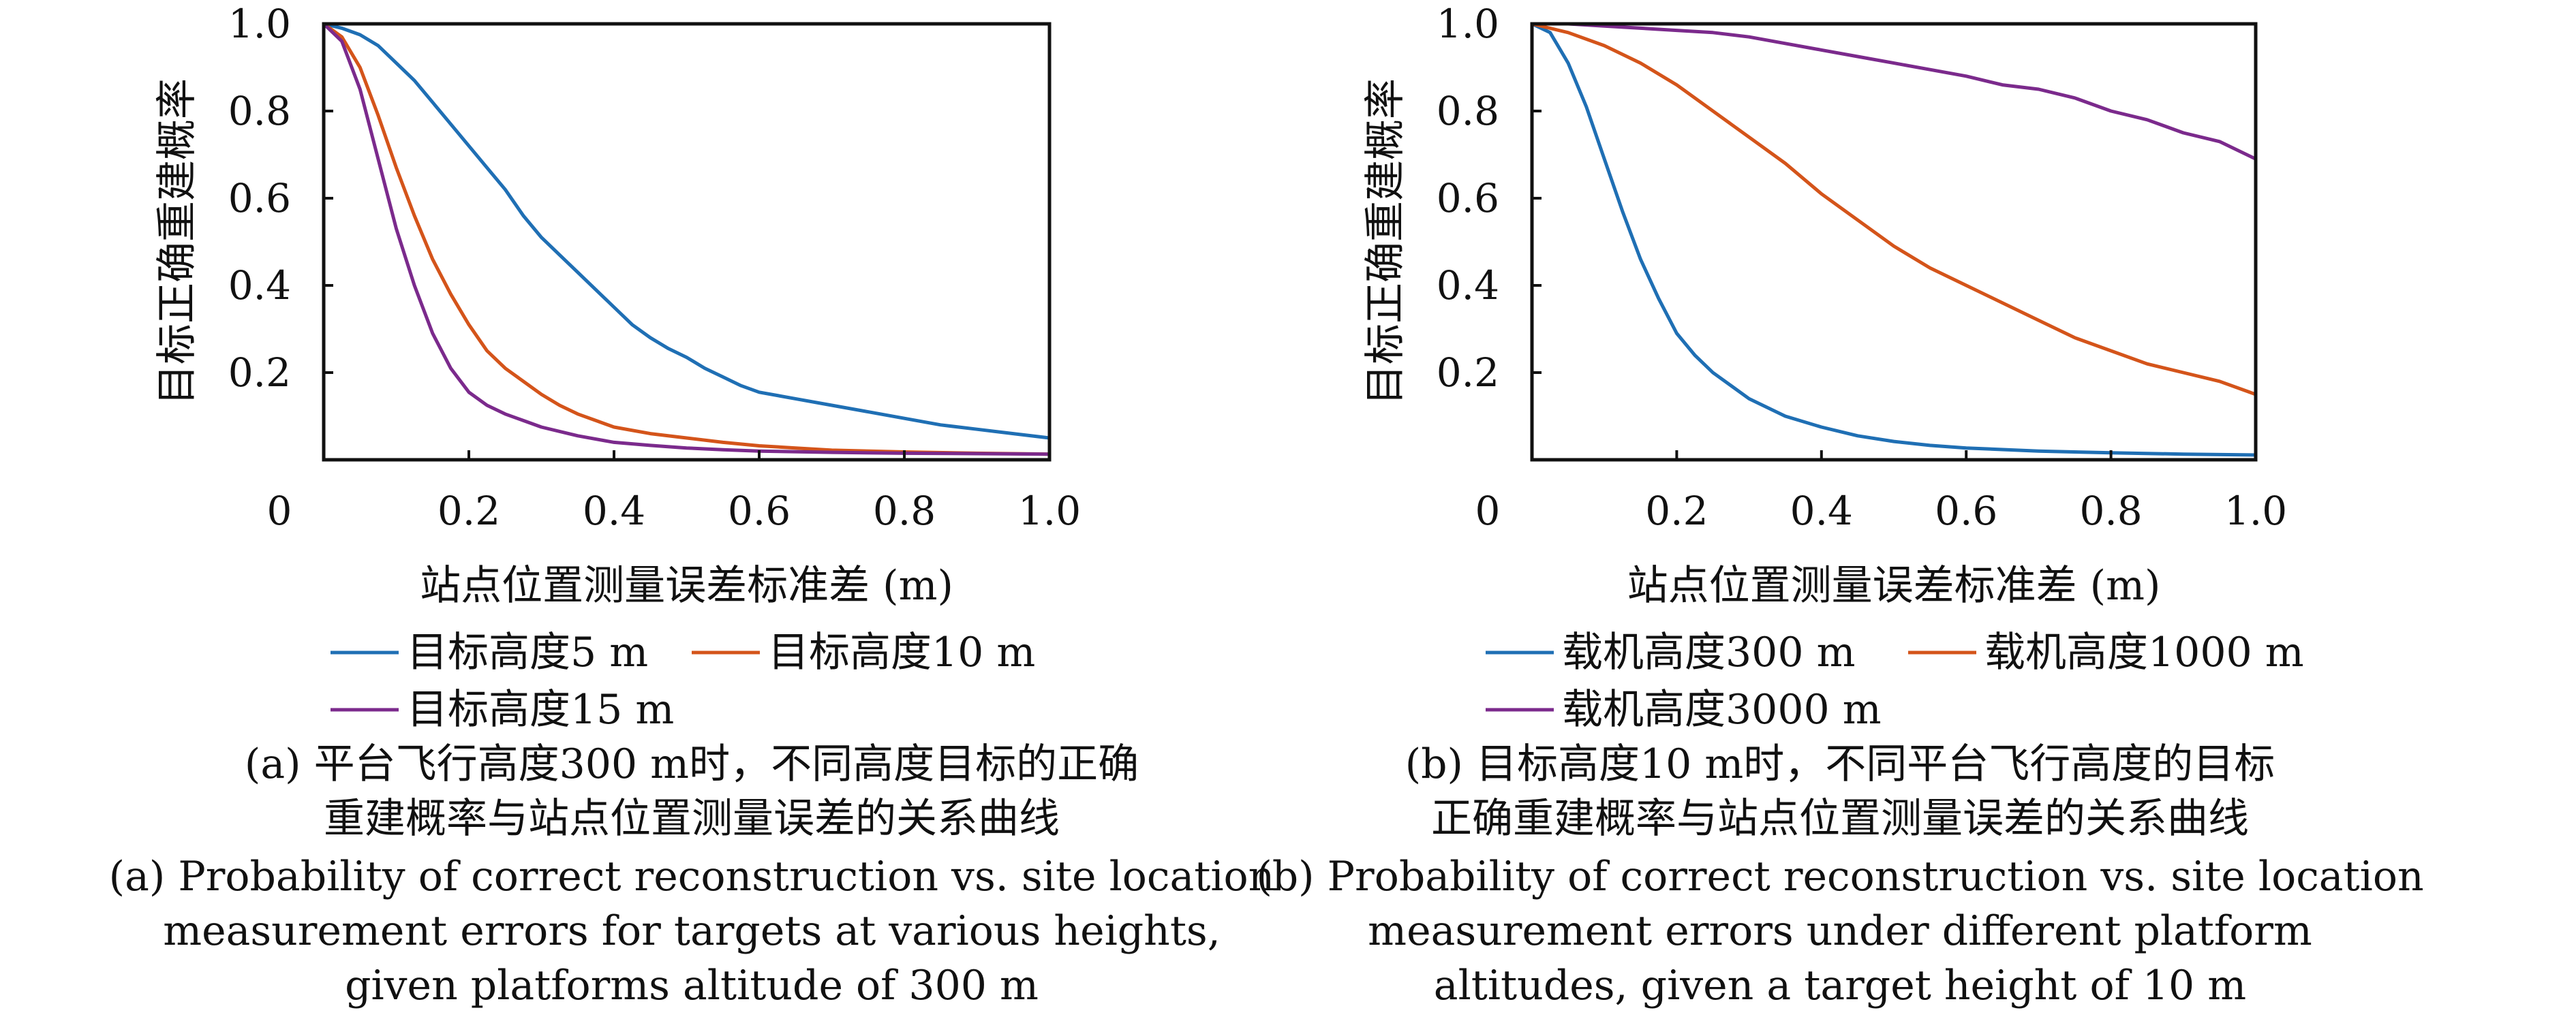 This screenshot has height=1019, width=2576. I want to click on legend-label-0: 目标高度5 m, so click(527, 652).